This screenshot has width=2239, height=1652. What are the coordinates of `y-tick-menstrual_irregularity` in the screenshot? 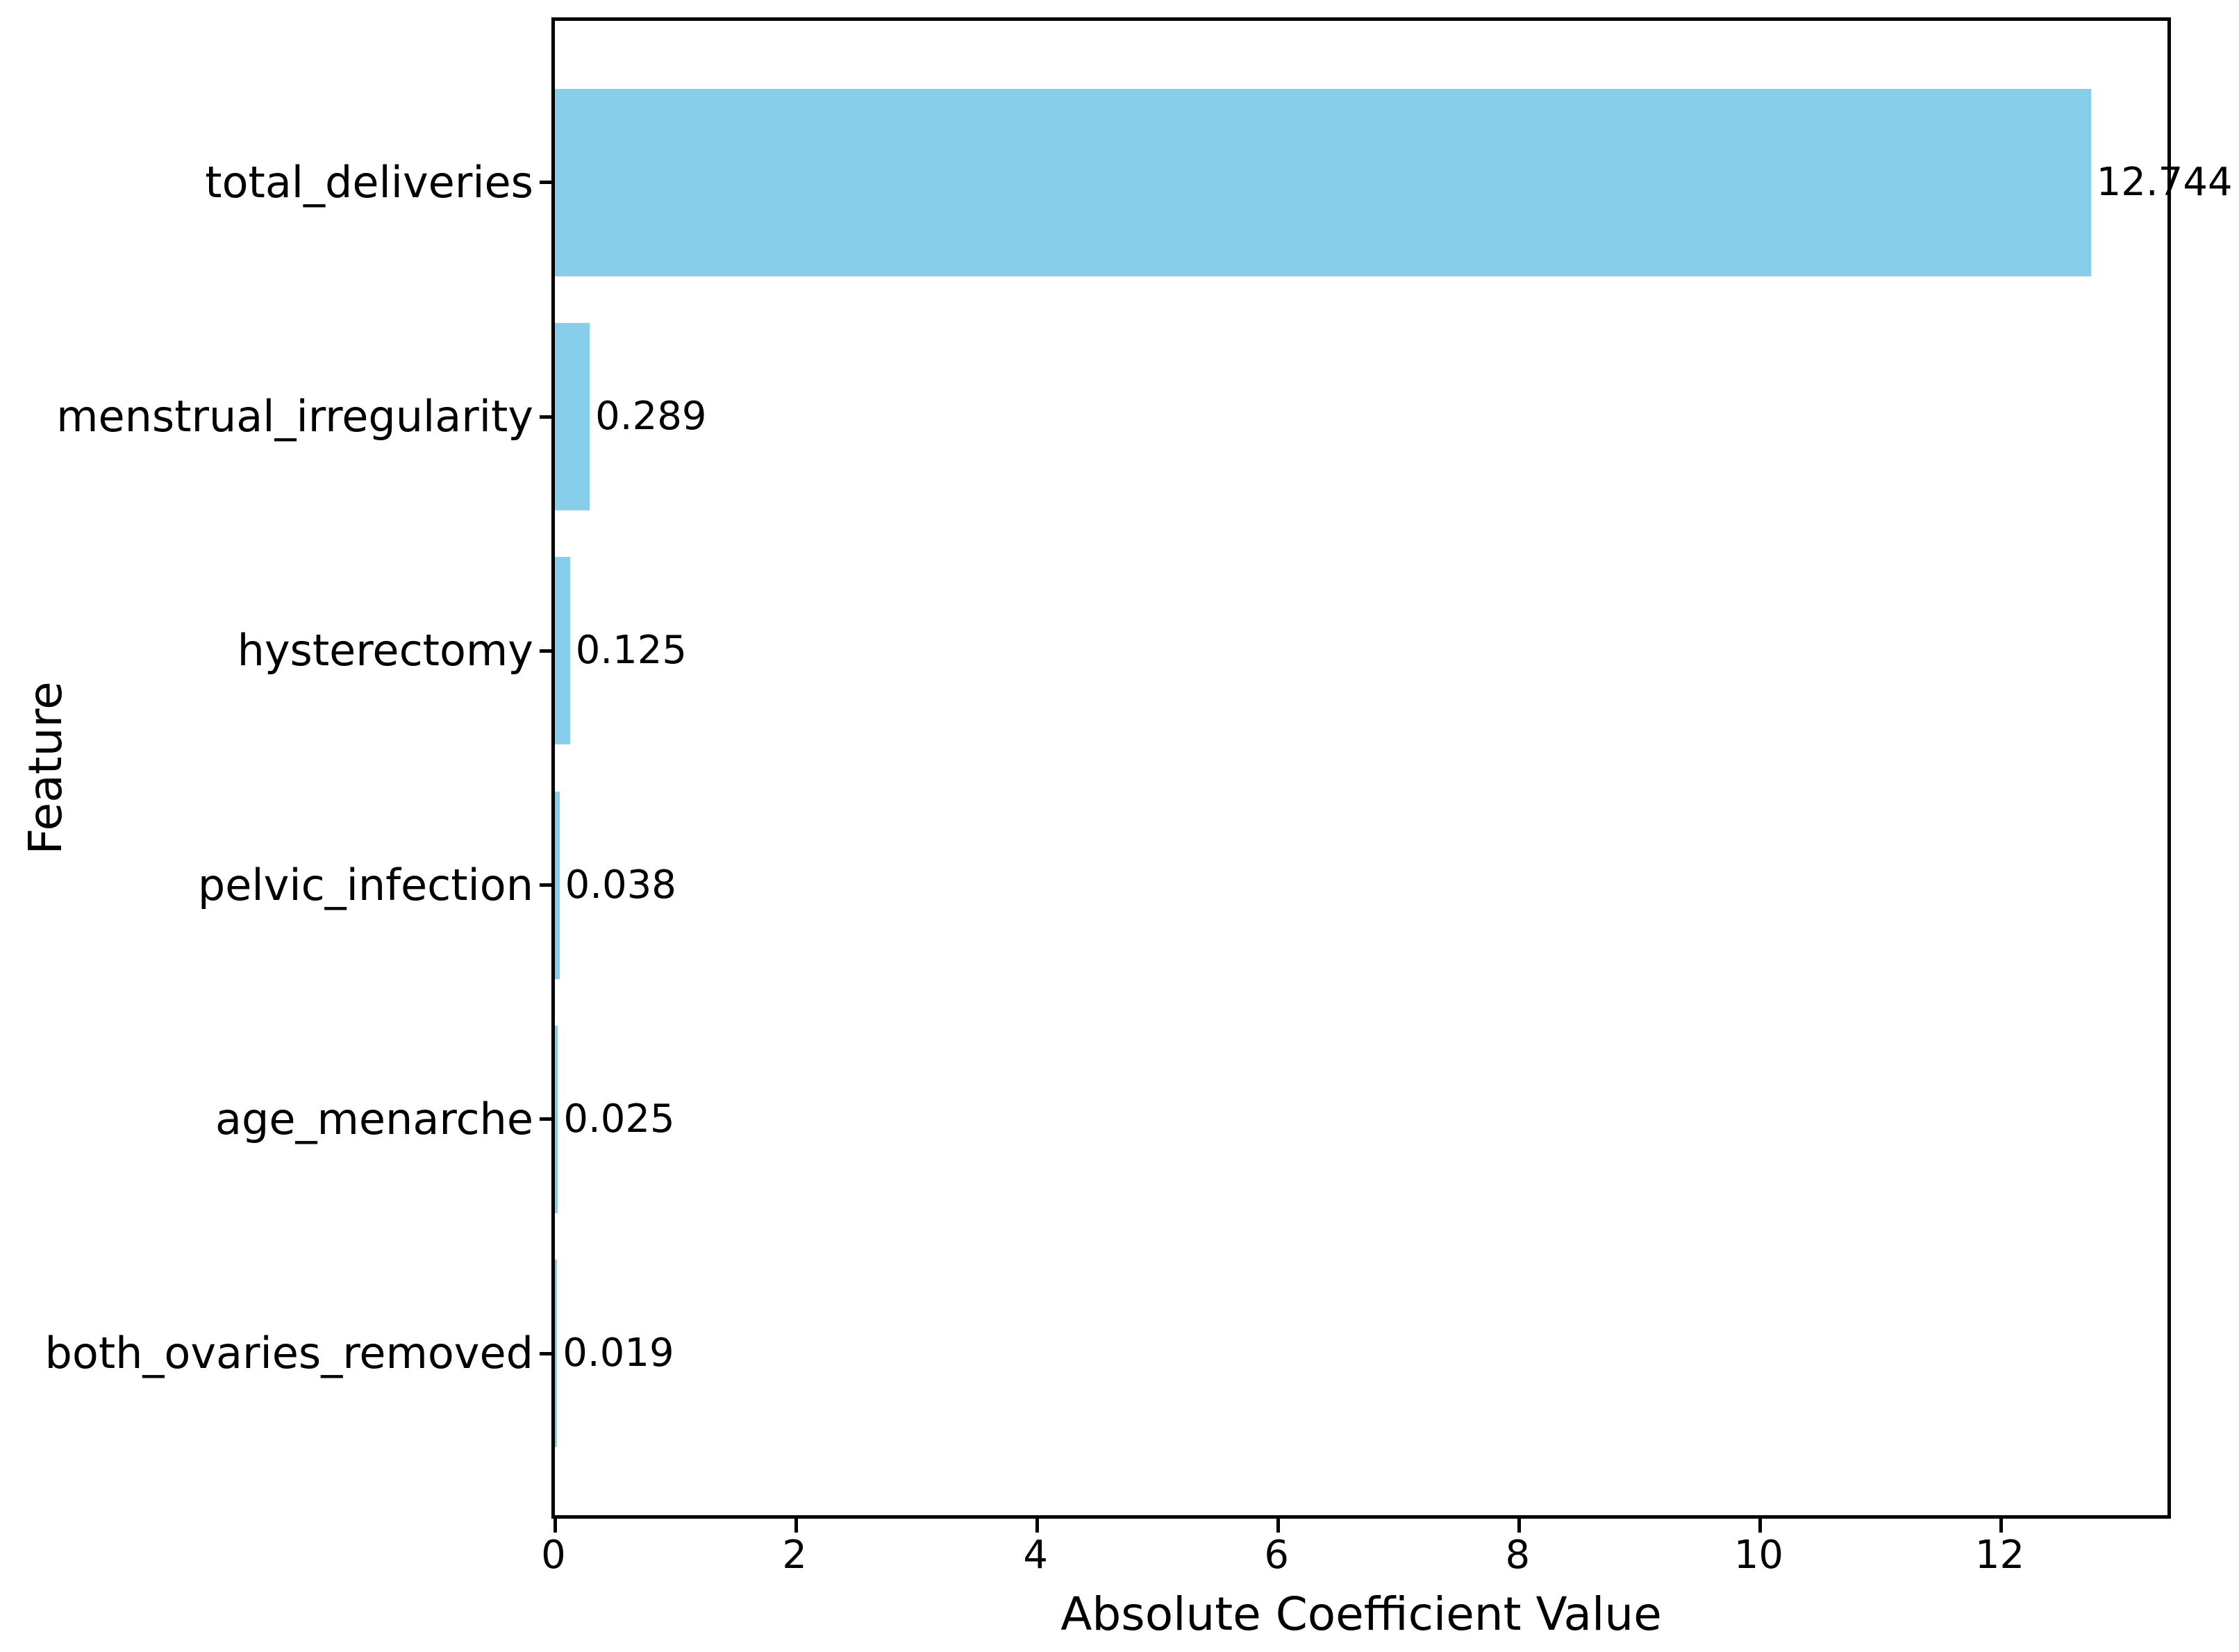 It's located at (546, 417).